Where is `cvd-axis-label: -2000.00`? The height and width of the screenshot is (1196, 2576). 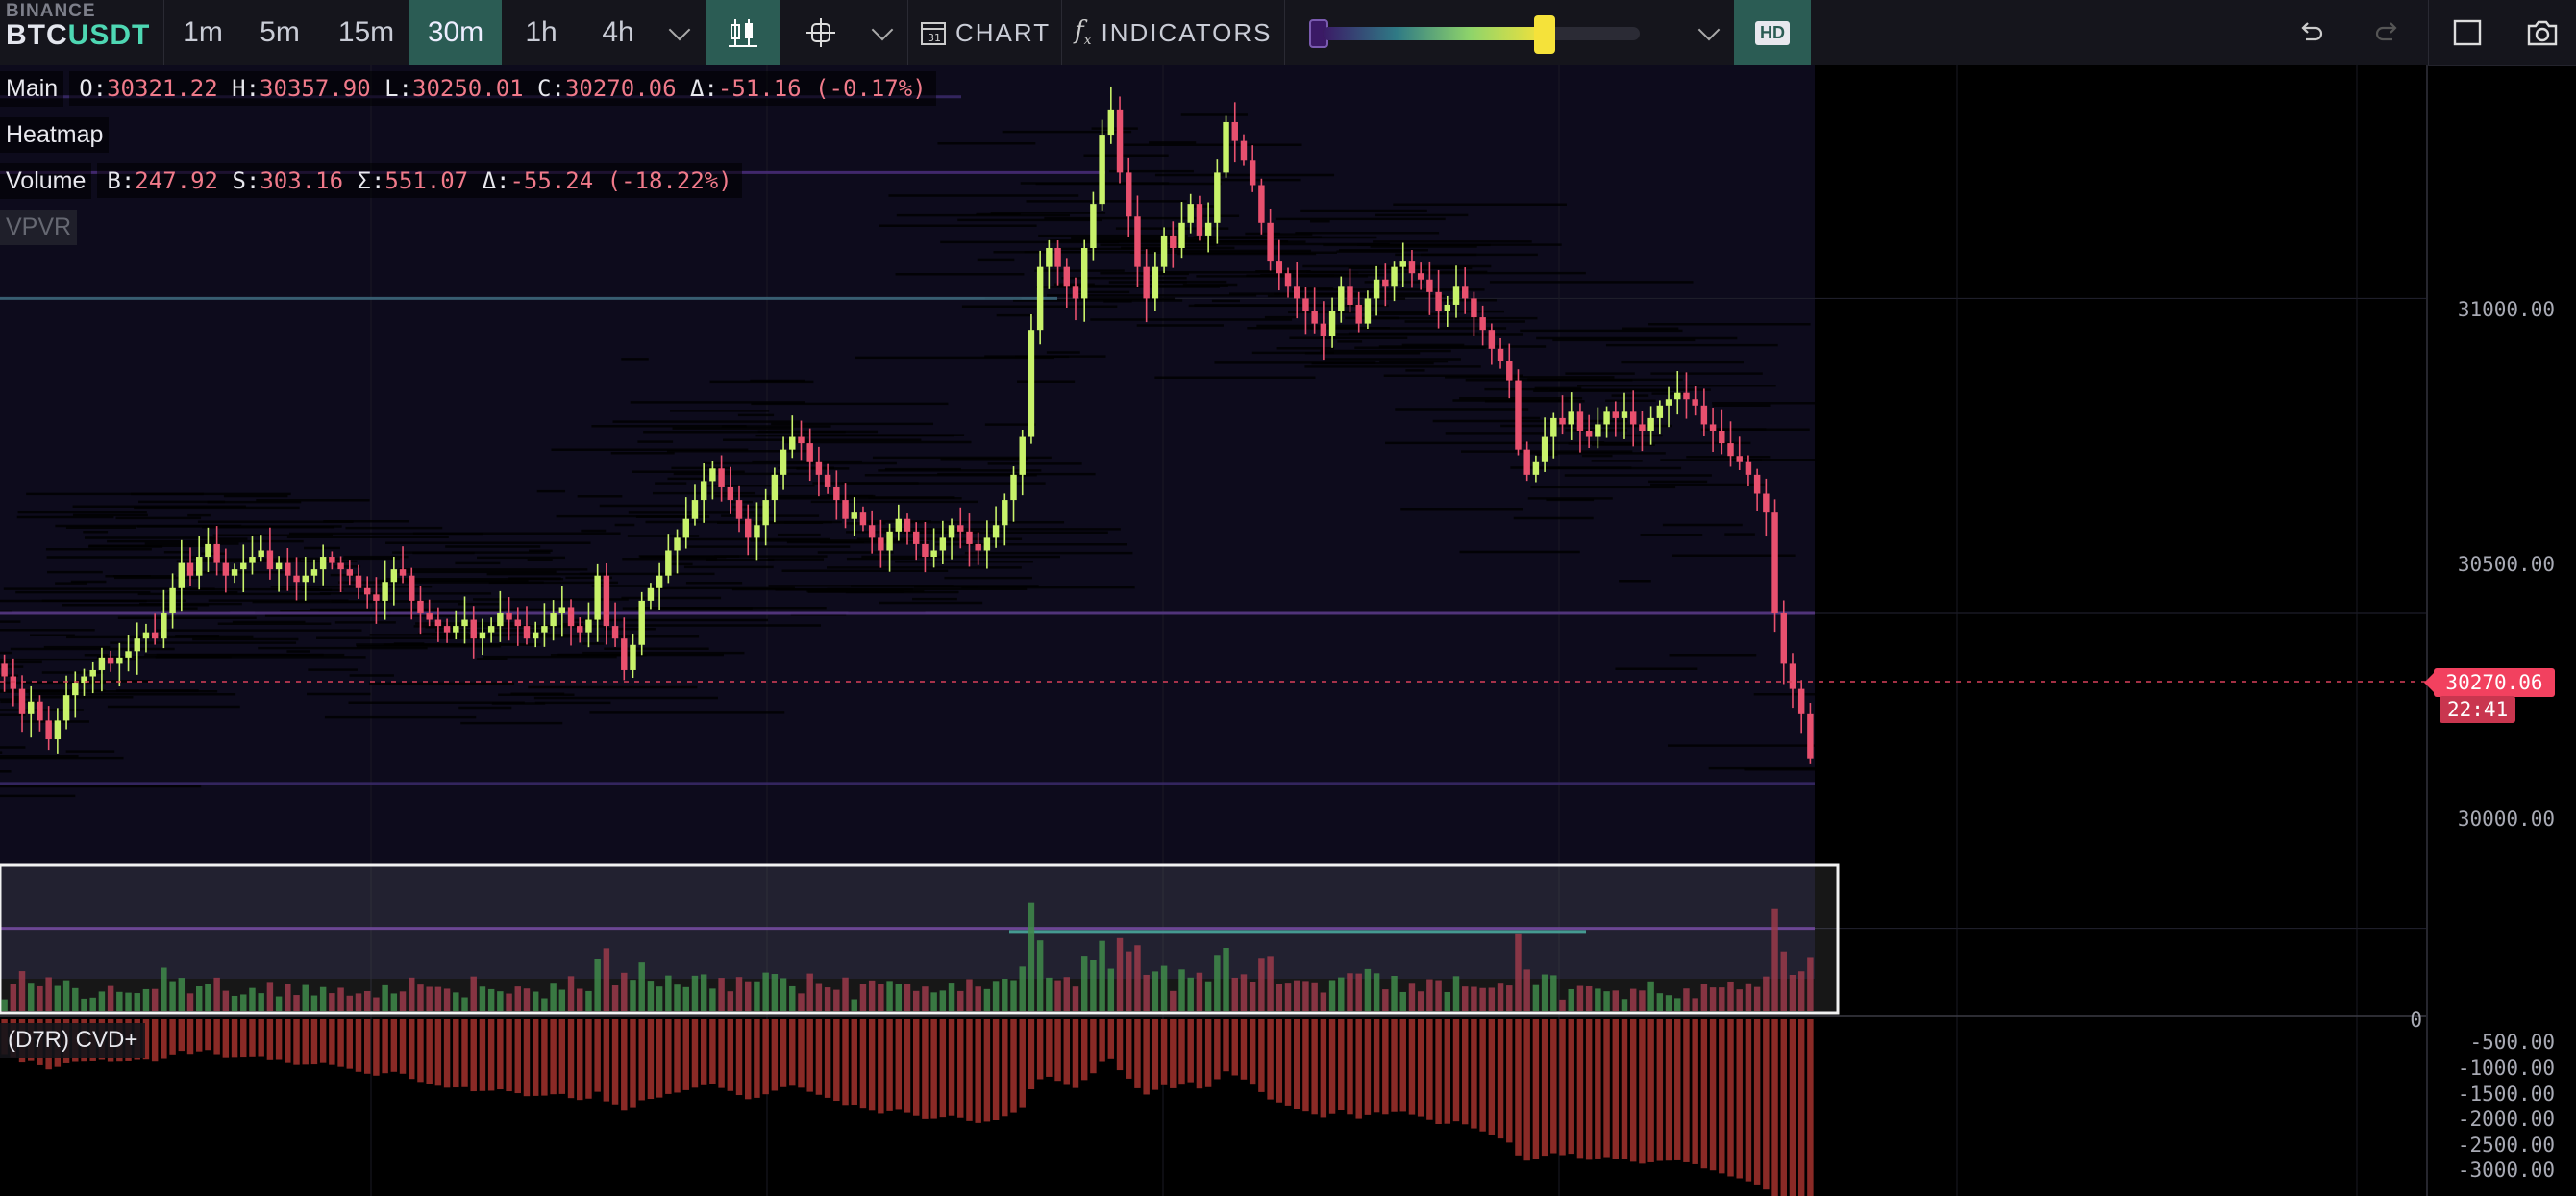 cvd-axis-label: -2000.00 is located at coordinates (2506, 1119).